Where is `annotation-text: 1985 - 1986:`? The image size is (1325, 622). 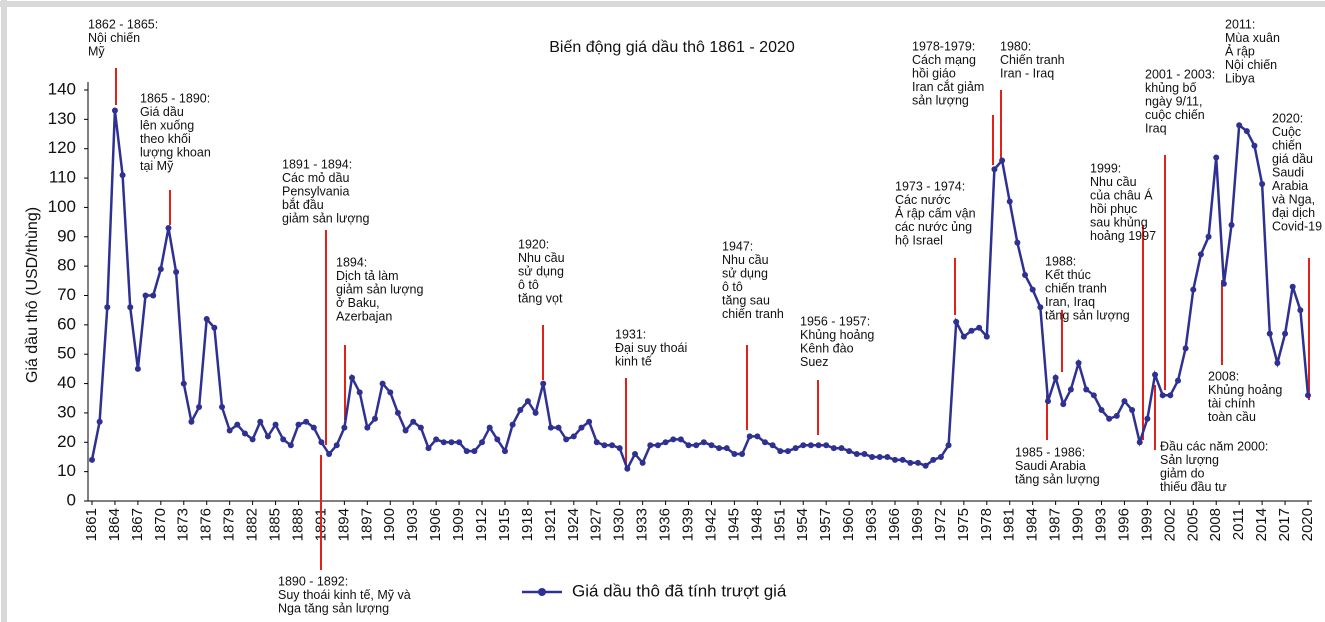
annotation-text: 1985 - 1986: is located at coordinates (1050, 452).